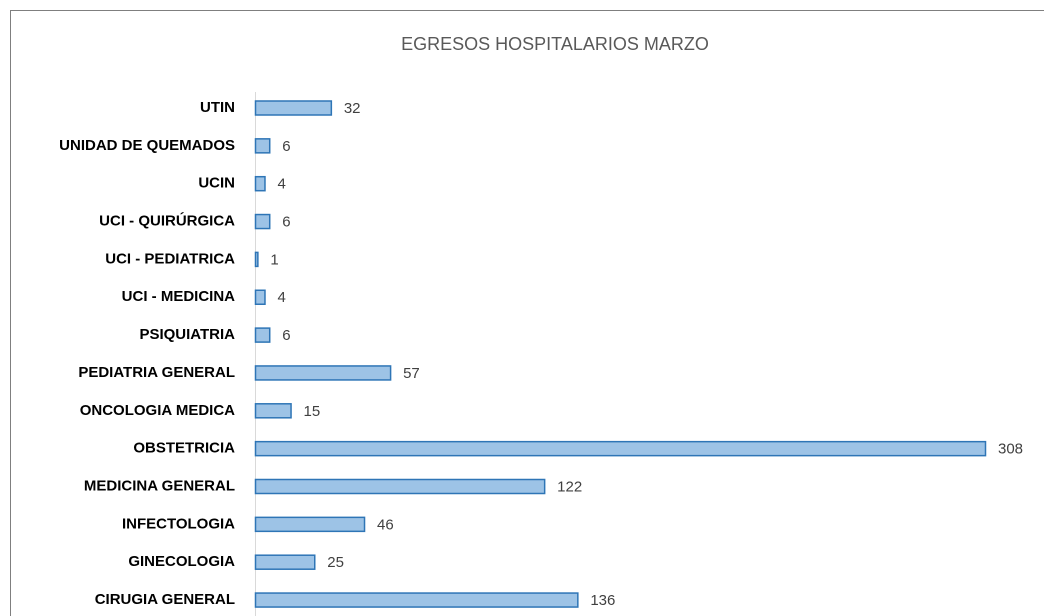  Describe the element at coordinates (181, 561) in the screenshot. I see `y-tick-label: GINECOLOGIA` at that location.